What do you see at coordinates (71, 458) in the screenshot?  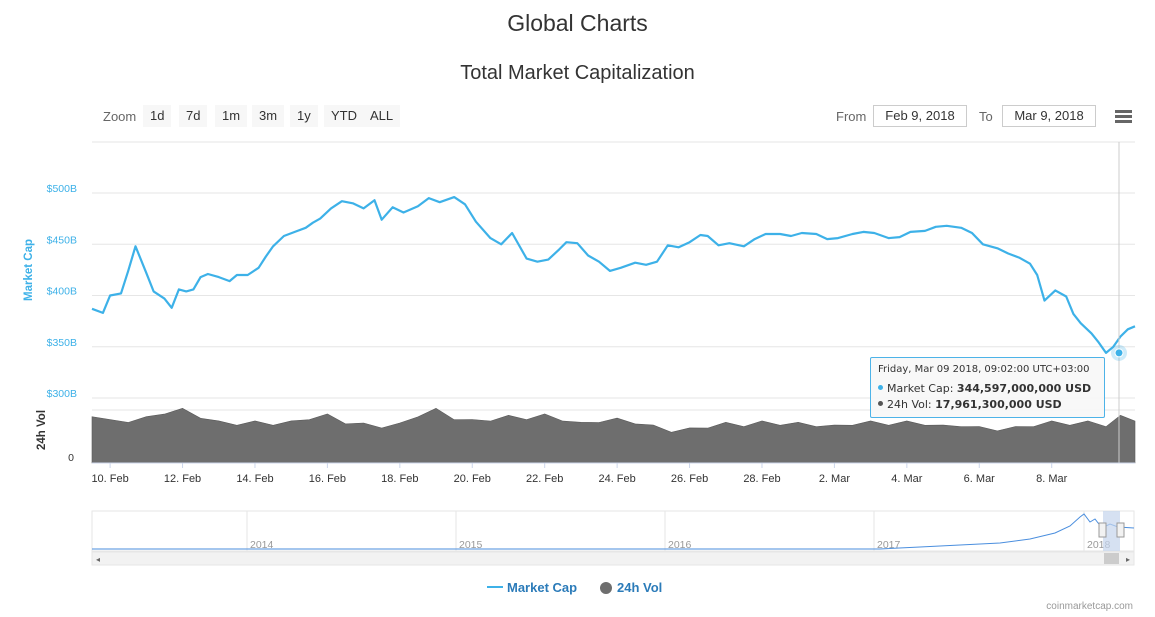 I see `y2-tick-label: 0` at bounding box center [71, 458].